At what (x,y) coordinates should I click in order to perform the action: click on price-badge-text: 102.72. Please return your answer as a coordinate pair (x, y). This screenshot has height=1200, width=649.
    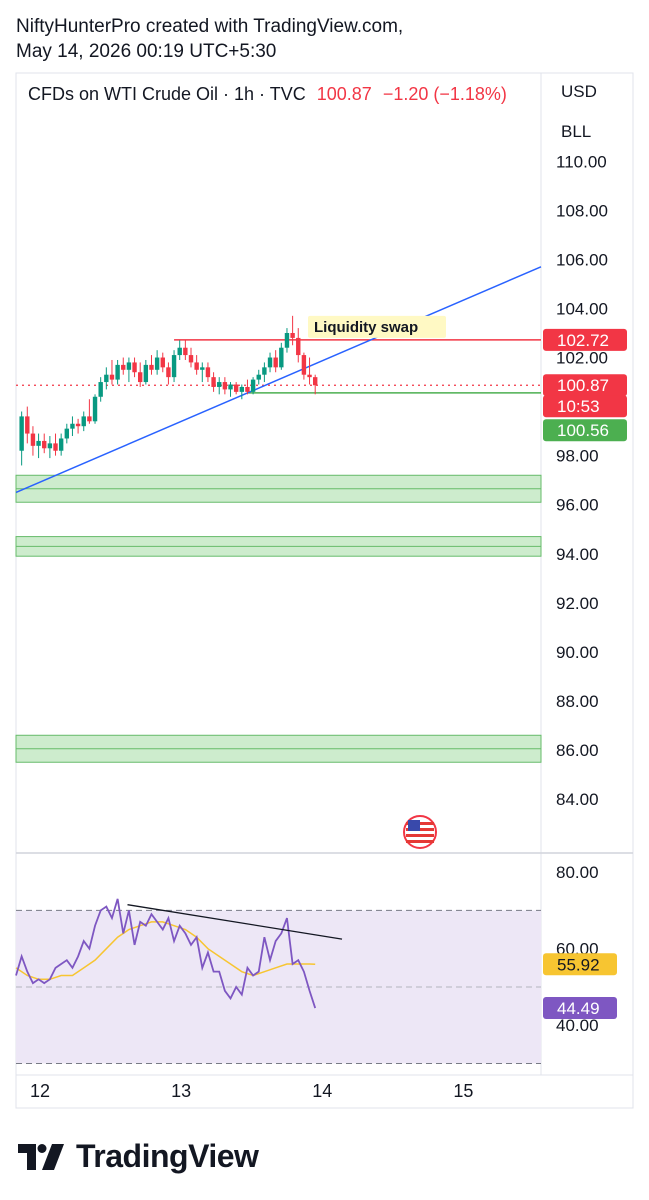
    Looking at the image, I should click on (583, 340).